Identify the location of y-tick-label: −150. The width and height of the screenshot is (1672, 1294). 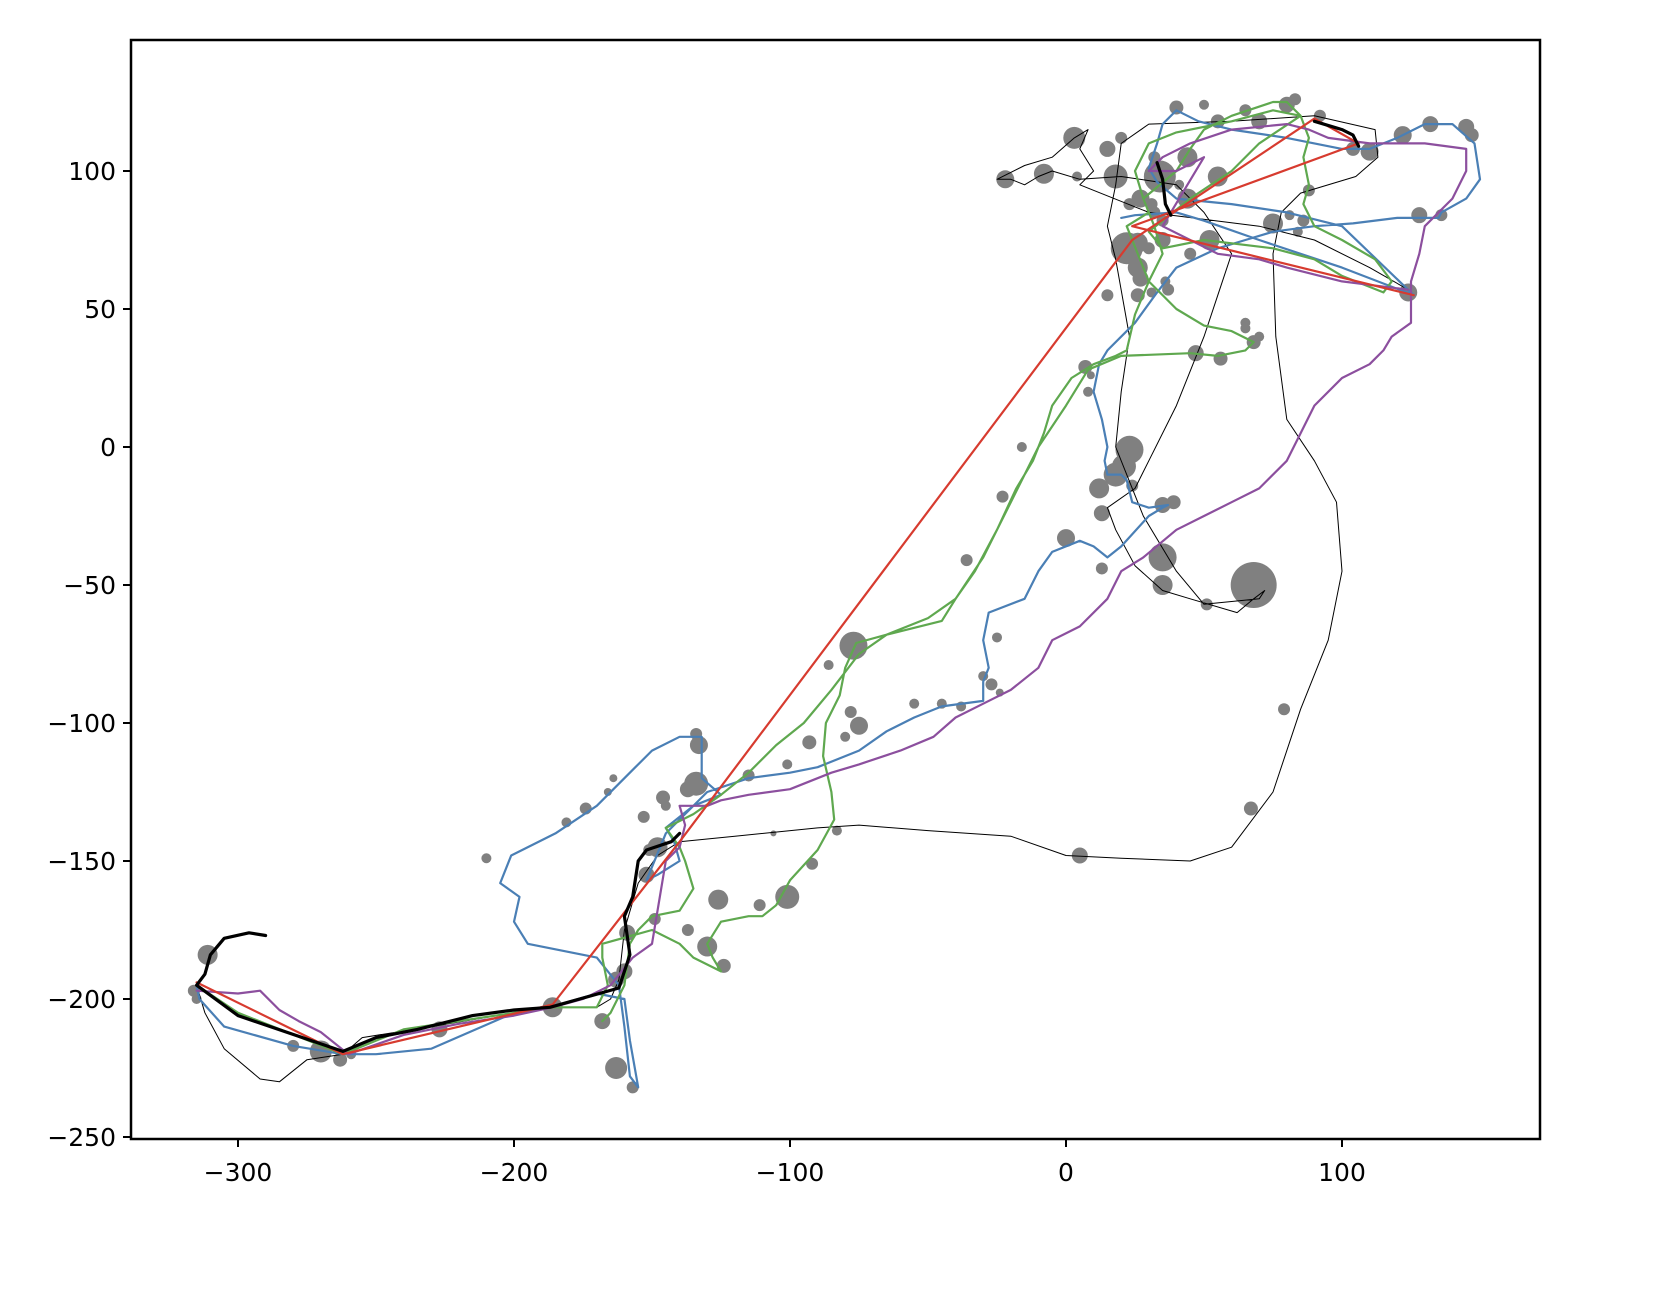
(81, 861).